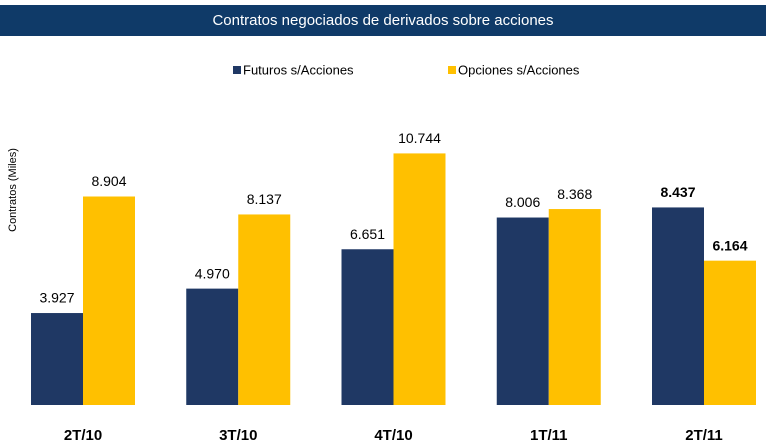 This screenshot has width=766, height=448. What do you see at coordinates (264, 199) in the screenshot?
I see `value-label: 8.137` at bounding box center [264, 199].